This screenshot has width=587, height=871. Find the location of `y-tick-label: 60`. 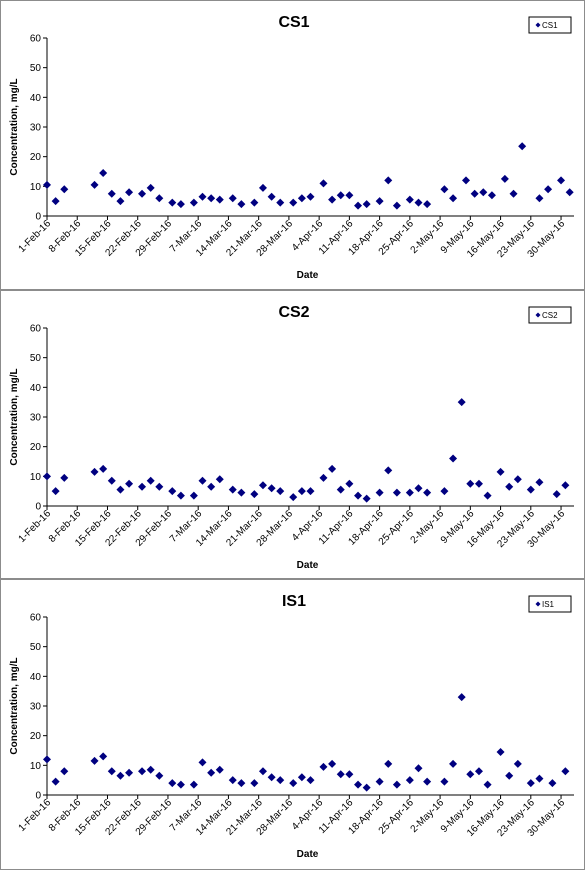

y-tick-label: 60 is located at coordinates (36, 618).